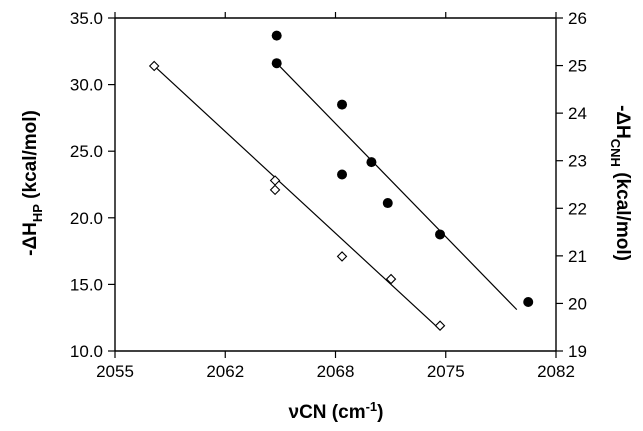 The width and height of the screenshot is (643, 431). Describe the element at coordinates (622, 122) in the screenshot. I see `right-y-axis-title-main: -ΔH` at that location.